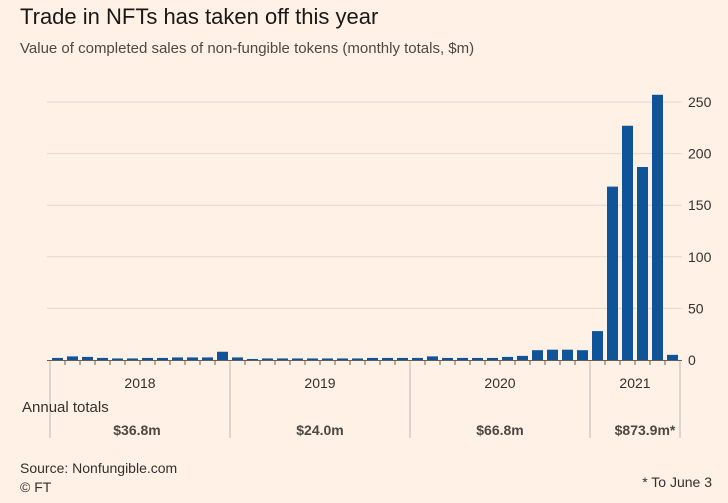  What do you see at coordinates (137, 430) in the screenshot?
I see `annual-total-2018: $36.8m` at bounding box center [137, 430].